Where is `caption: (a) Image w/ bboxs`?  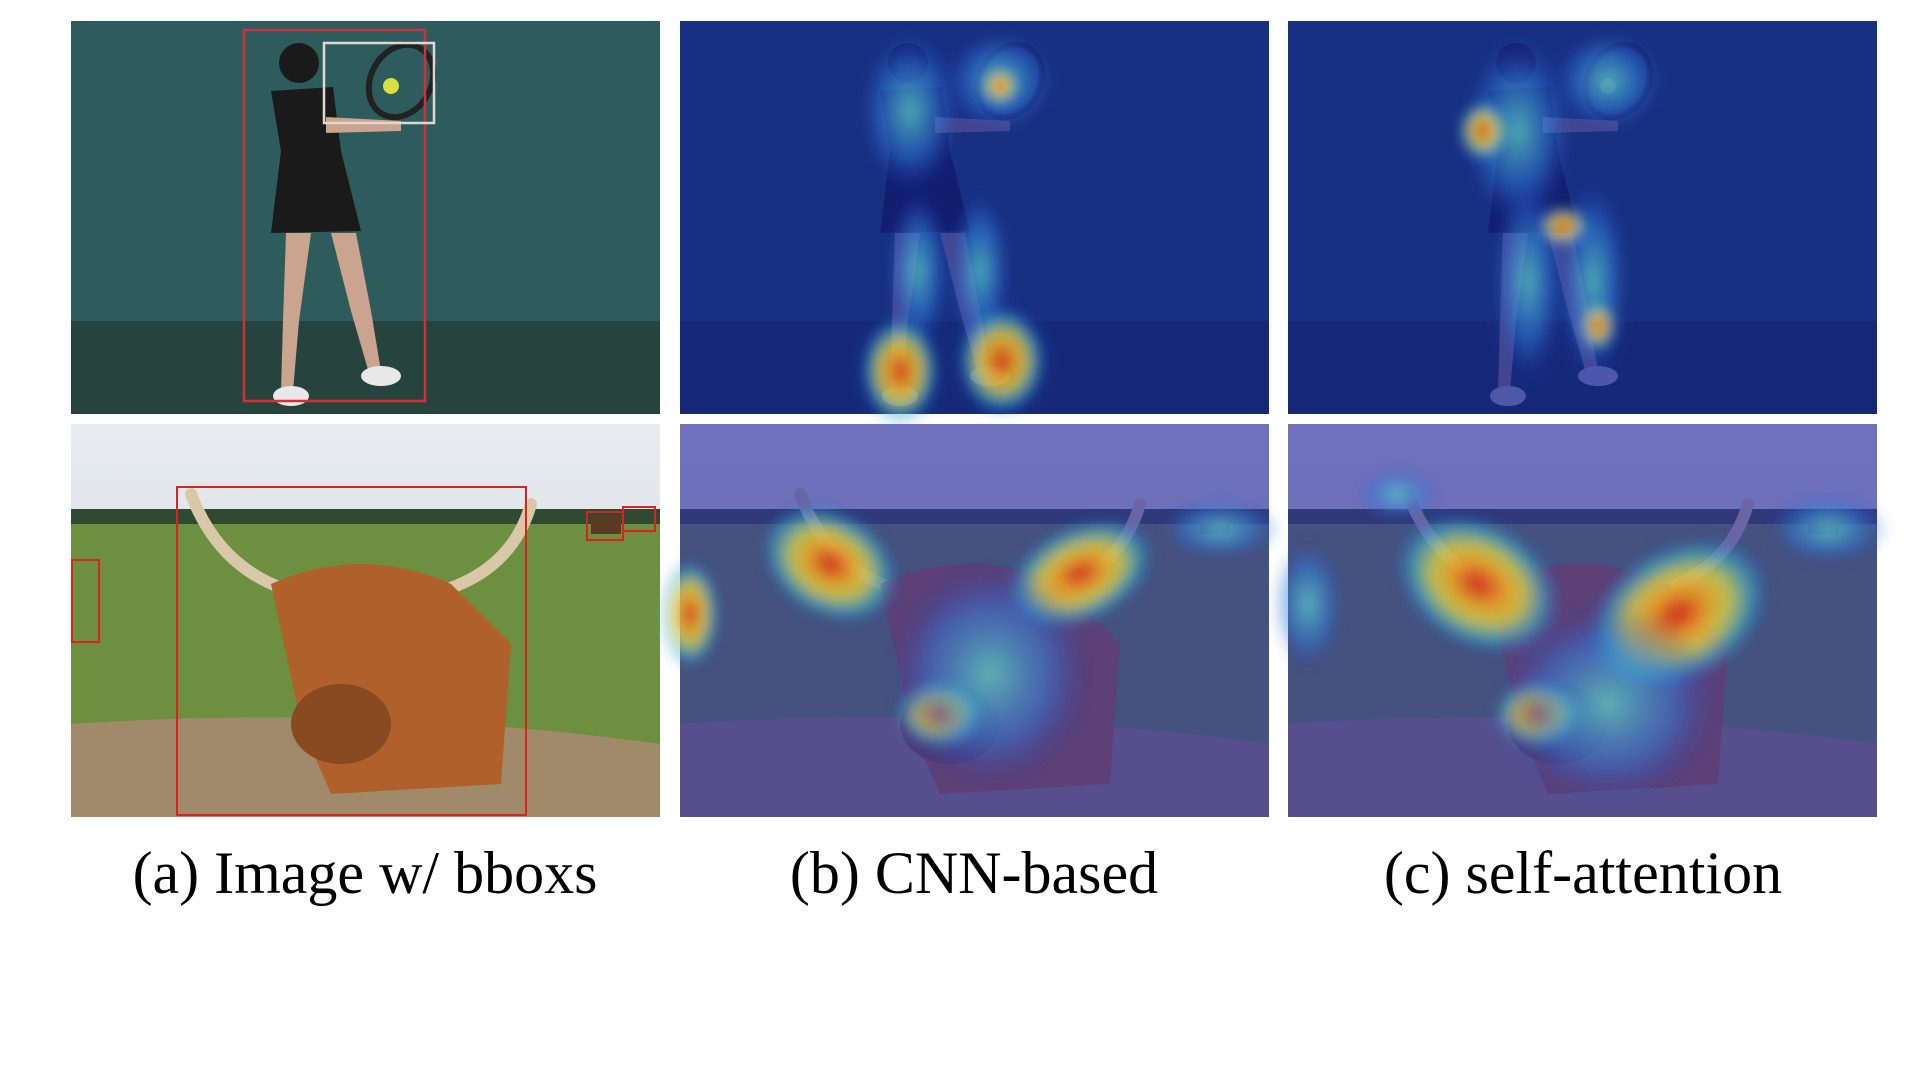
caption: (a) Image w/ bboxs is located at coordinates (365, 873).